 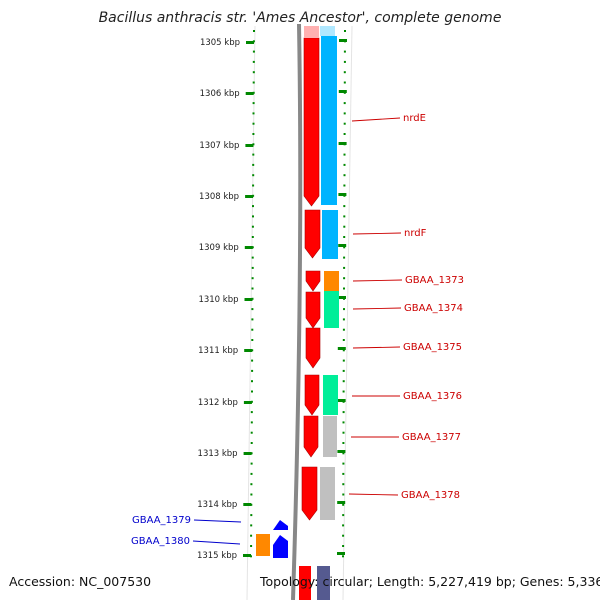 What do you see at coordinates (219, 197) in the screenshot?
I see `kbp-label: 1308 kbp` at bounding box center [219, 197].